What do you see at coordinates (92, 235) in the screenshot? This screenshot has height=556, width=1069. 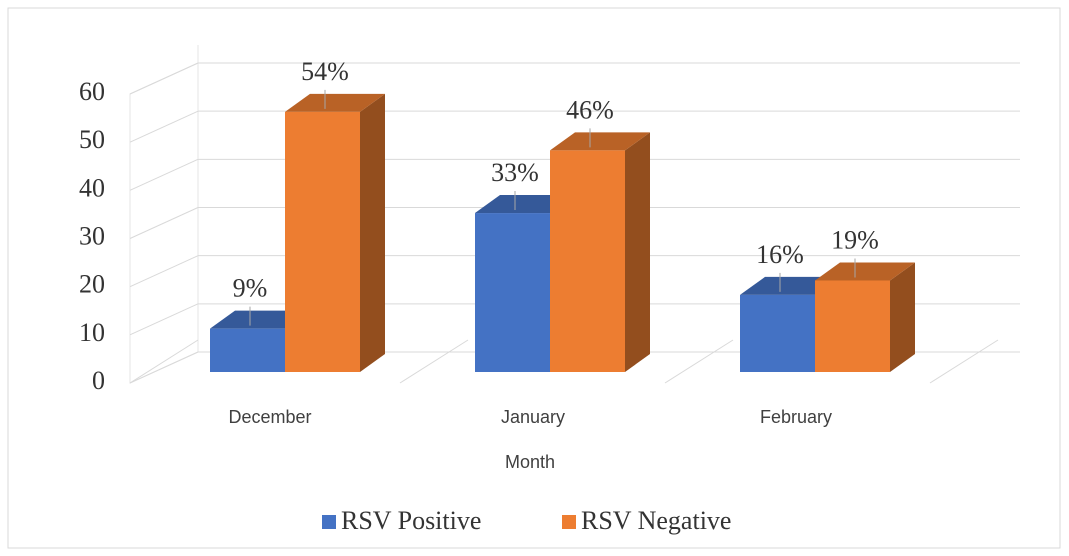 I see `y-tick-label: 30` at bounding box center [92, 235].